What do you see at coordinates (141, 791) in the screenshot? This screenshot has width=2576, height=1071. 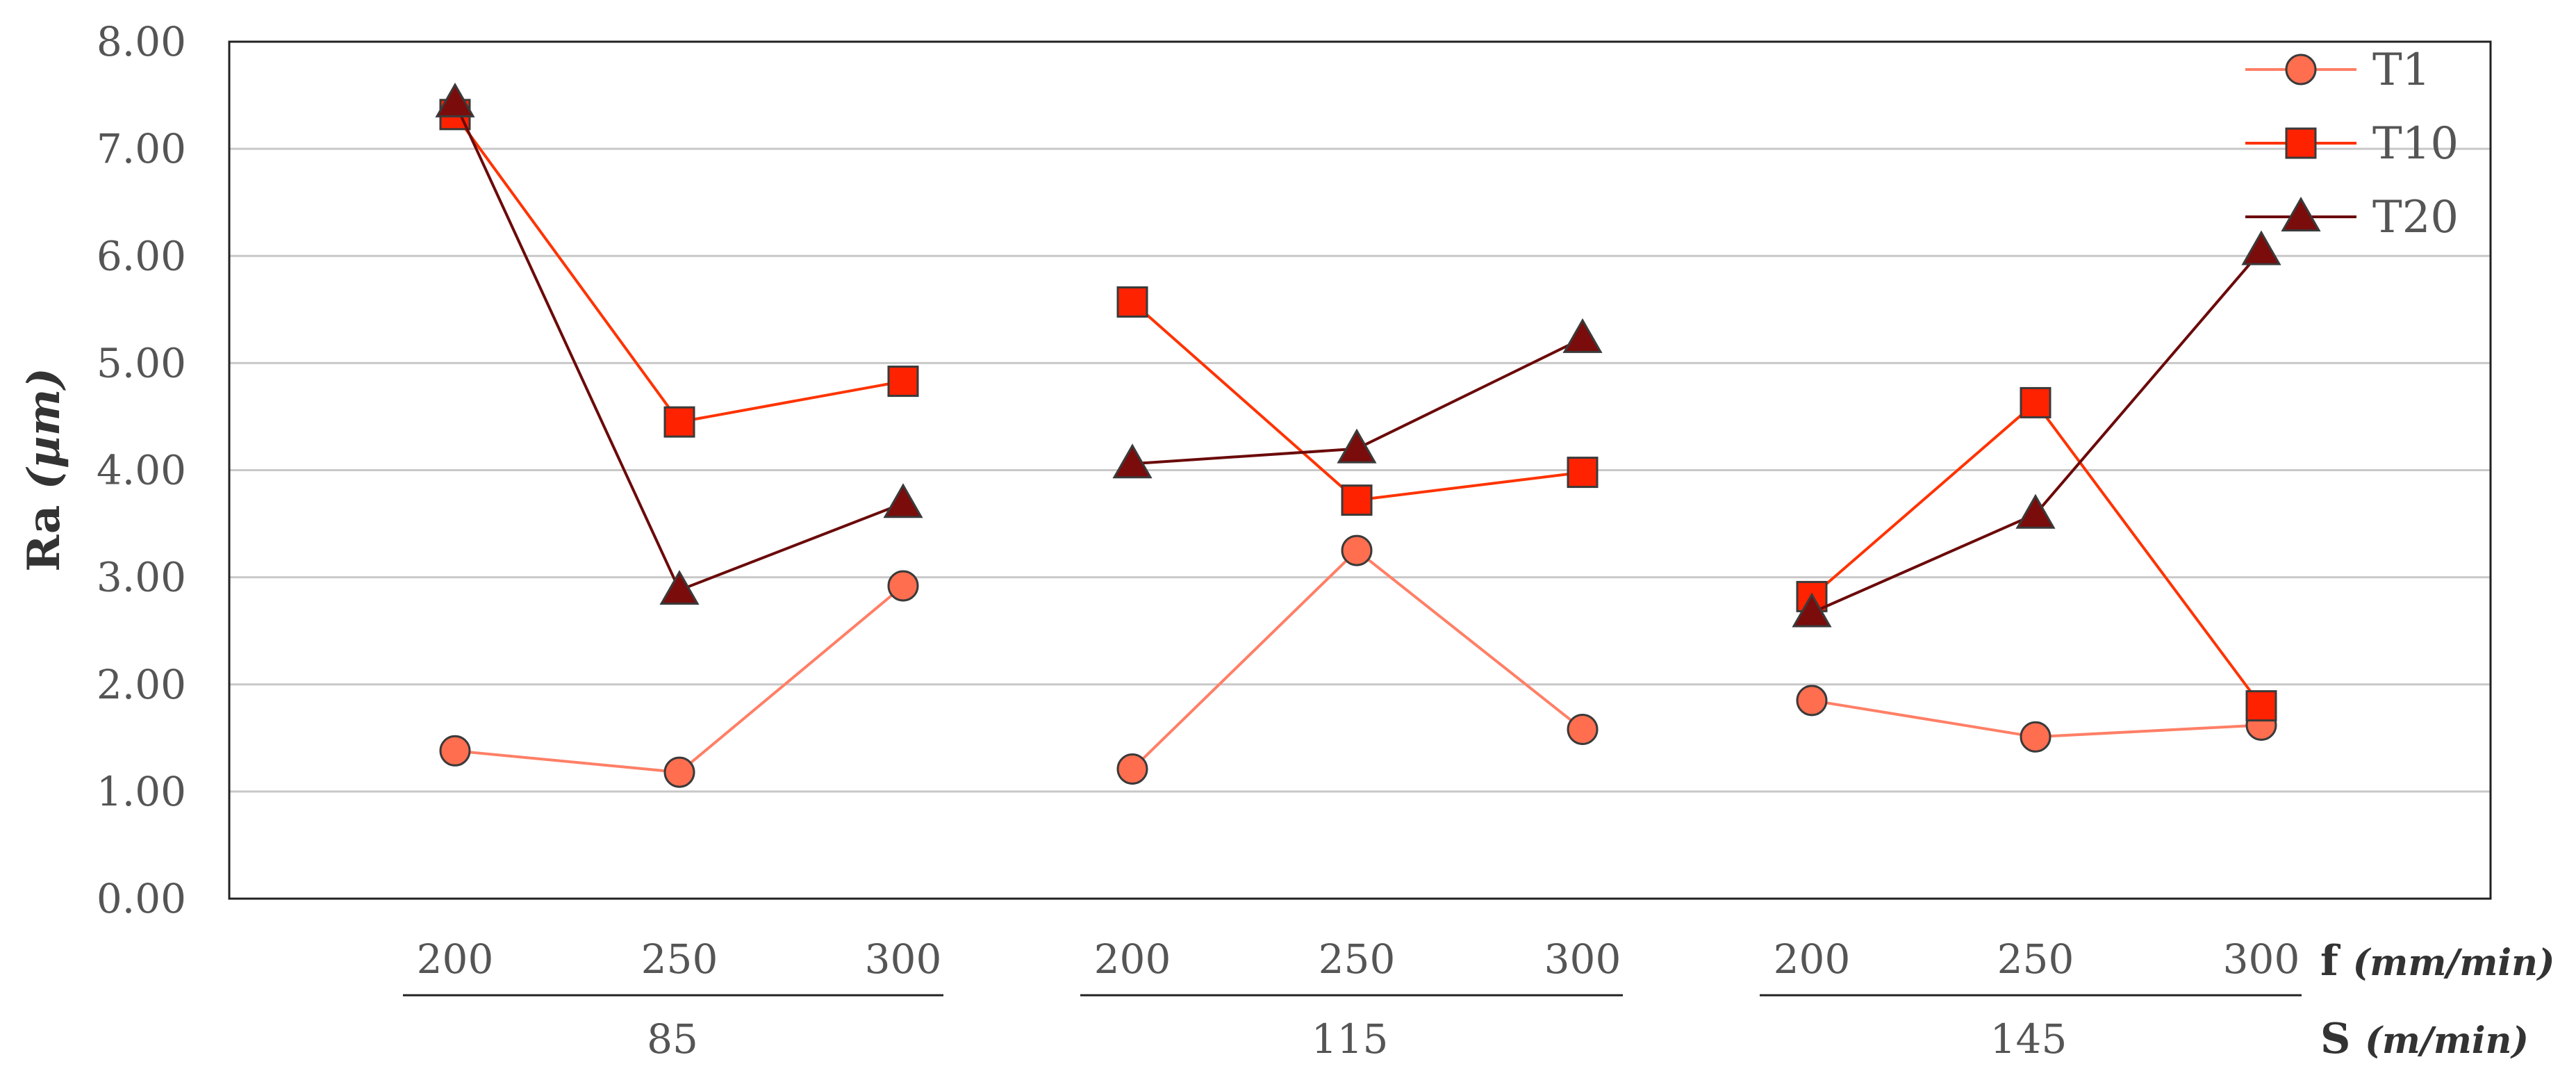 I see `y-tick-label: 1.00` at bounding box center [141, 791].